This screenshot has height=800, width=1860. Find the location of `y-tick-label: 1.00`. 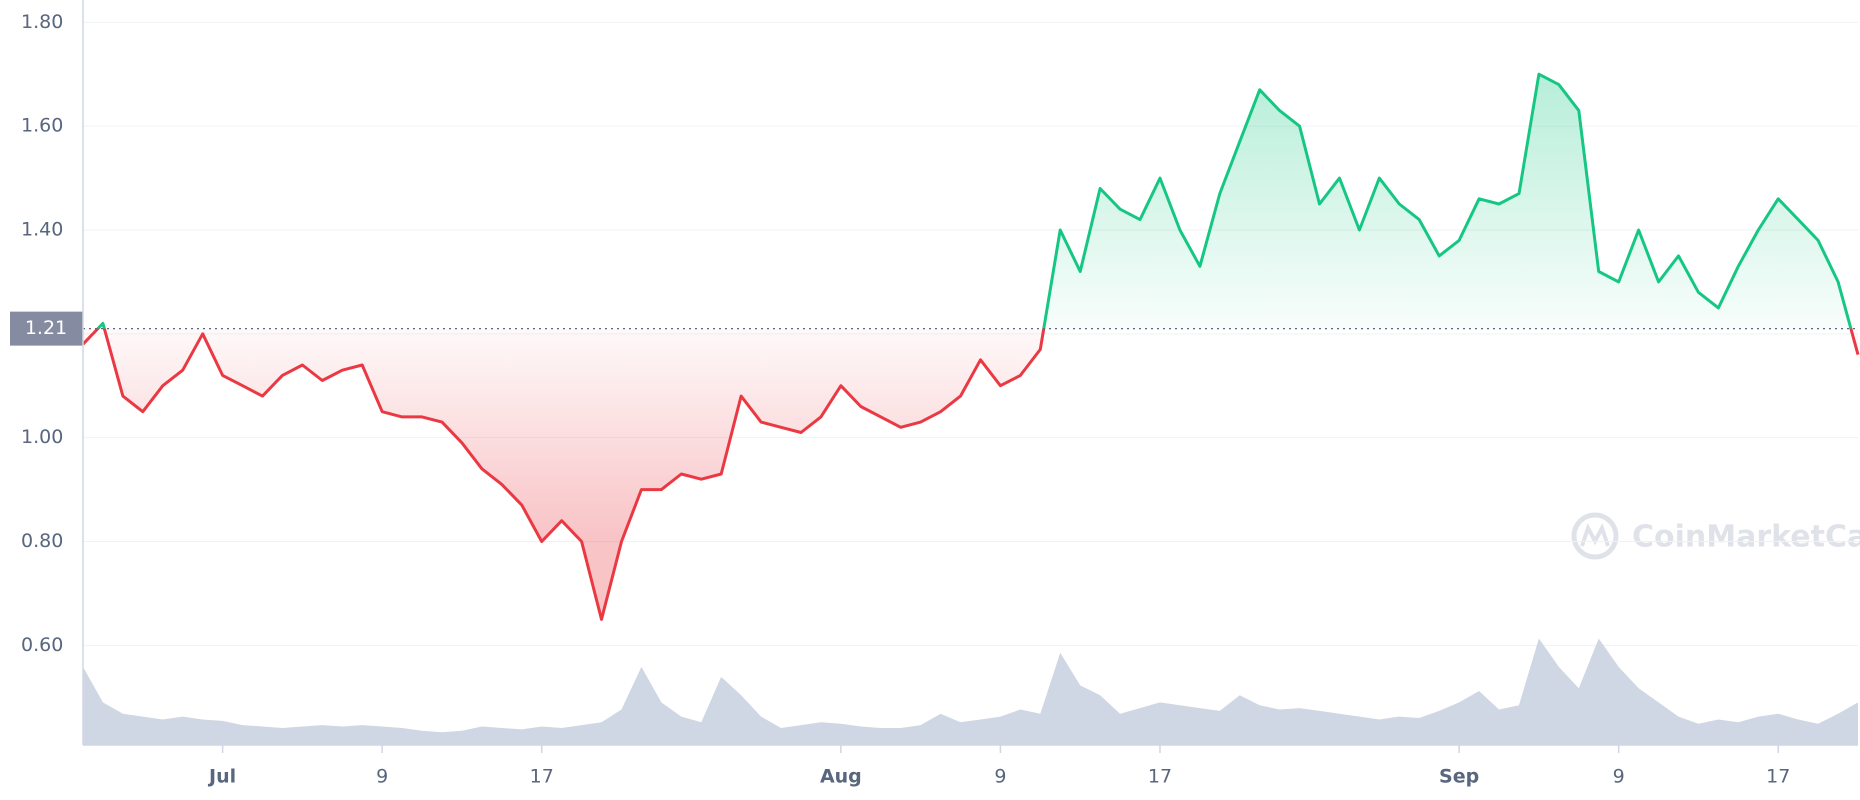

y-tick-label: 1.00 is located at coordinates (42, 437).